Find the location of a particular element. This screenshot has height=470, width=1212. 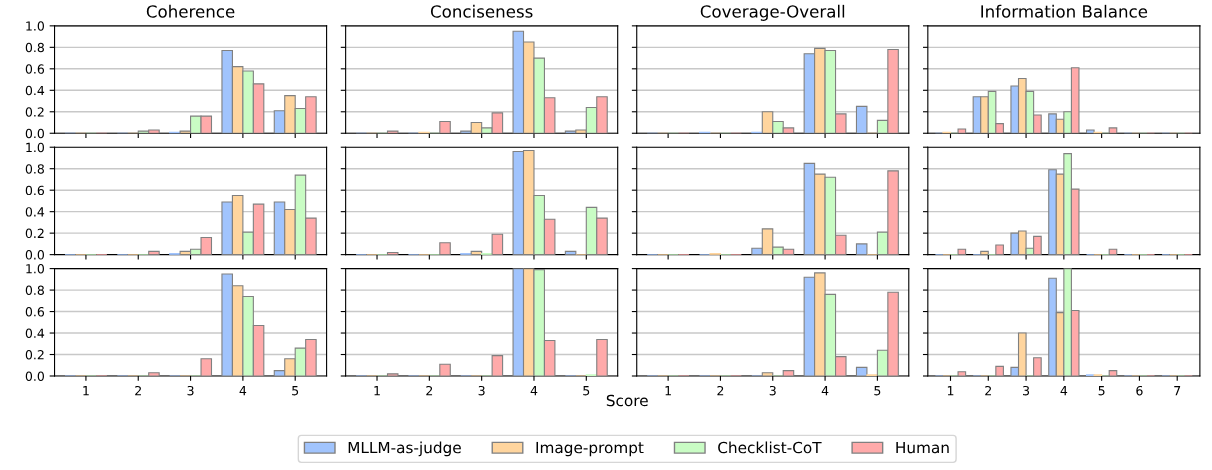

chart-title: Conciseness is located at coordinates (481, 11).